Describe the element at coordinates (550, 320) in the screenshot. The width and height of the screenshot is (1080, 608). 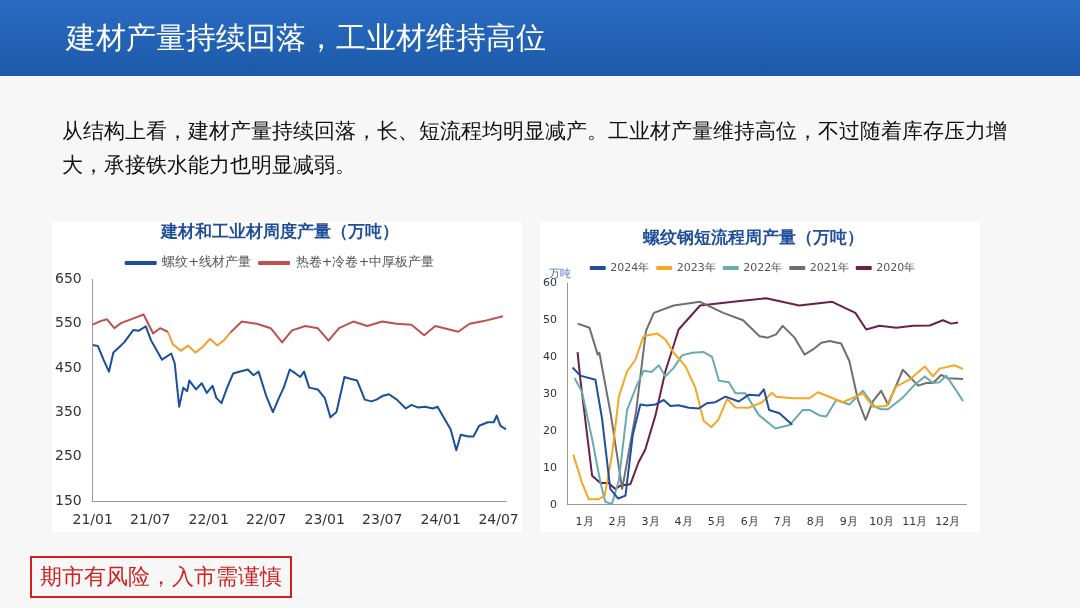
I see `y-tick-label: 50` at that location.